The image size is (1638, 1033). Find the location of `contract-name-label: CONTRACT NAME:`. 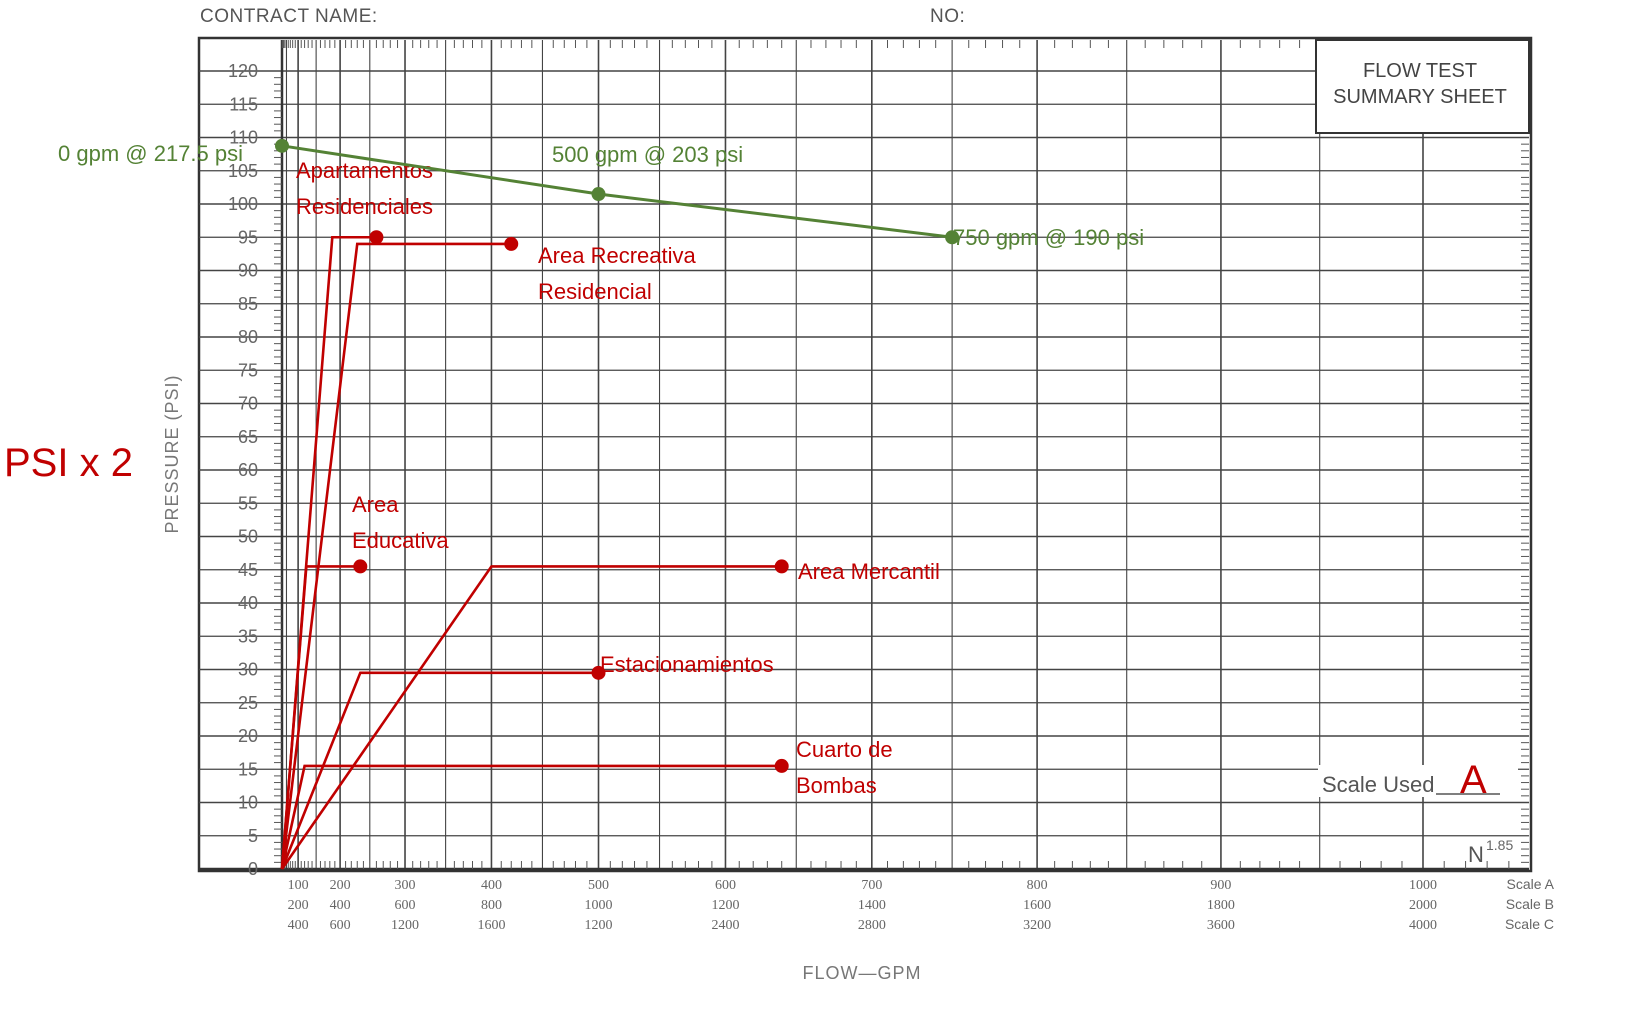

contract-name-label: CONTRACT NAME: is located at coordinates (289, 16).